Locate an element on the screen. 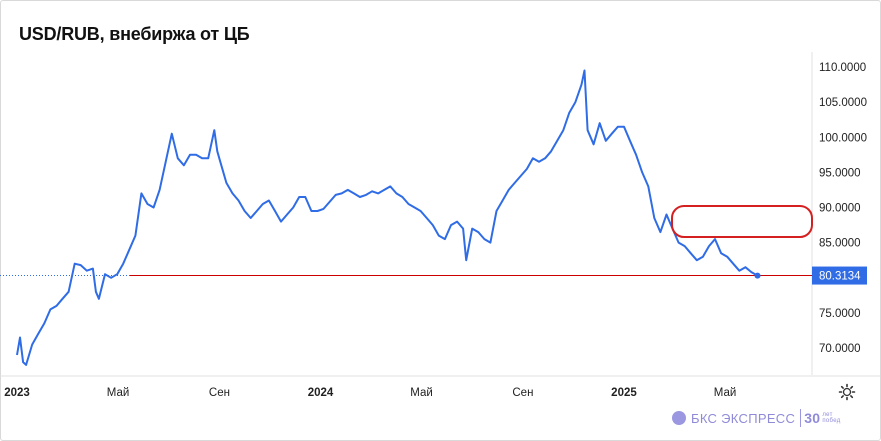 This screenshot has width=881, height=441. y-tick-label: 70.0000 is located at coordinates (840, 349).